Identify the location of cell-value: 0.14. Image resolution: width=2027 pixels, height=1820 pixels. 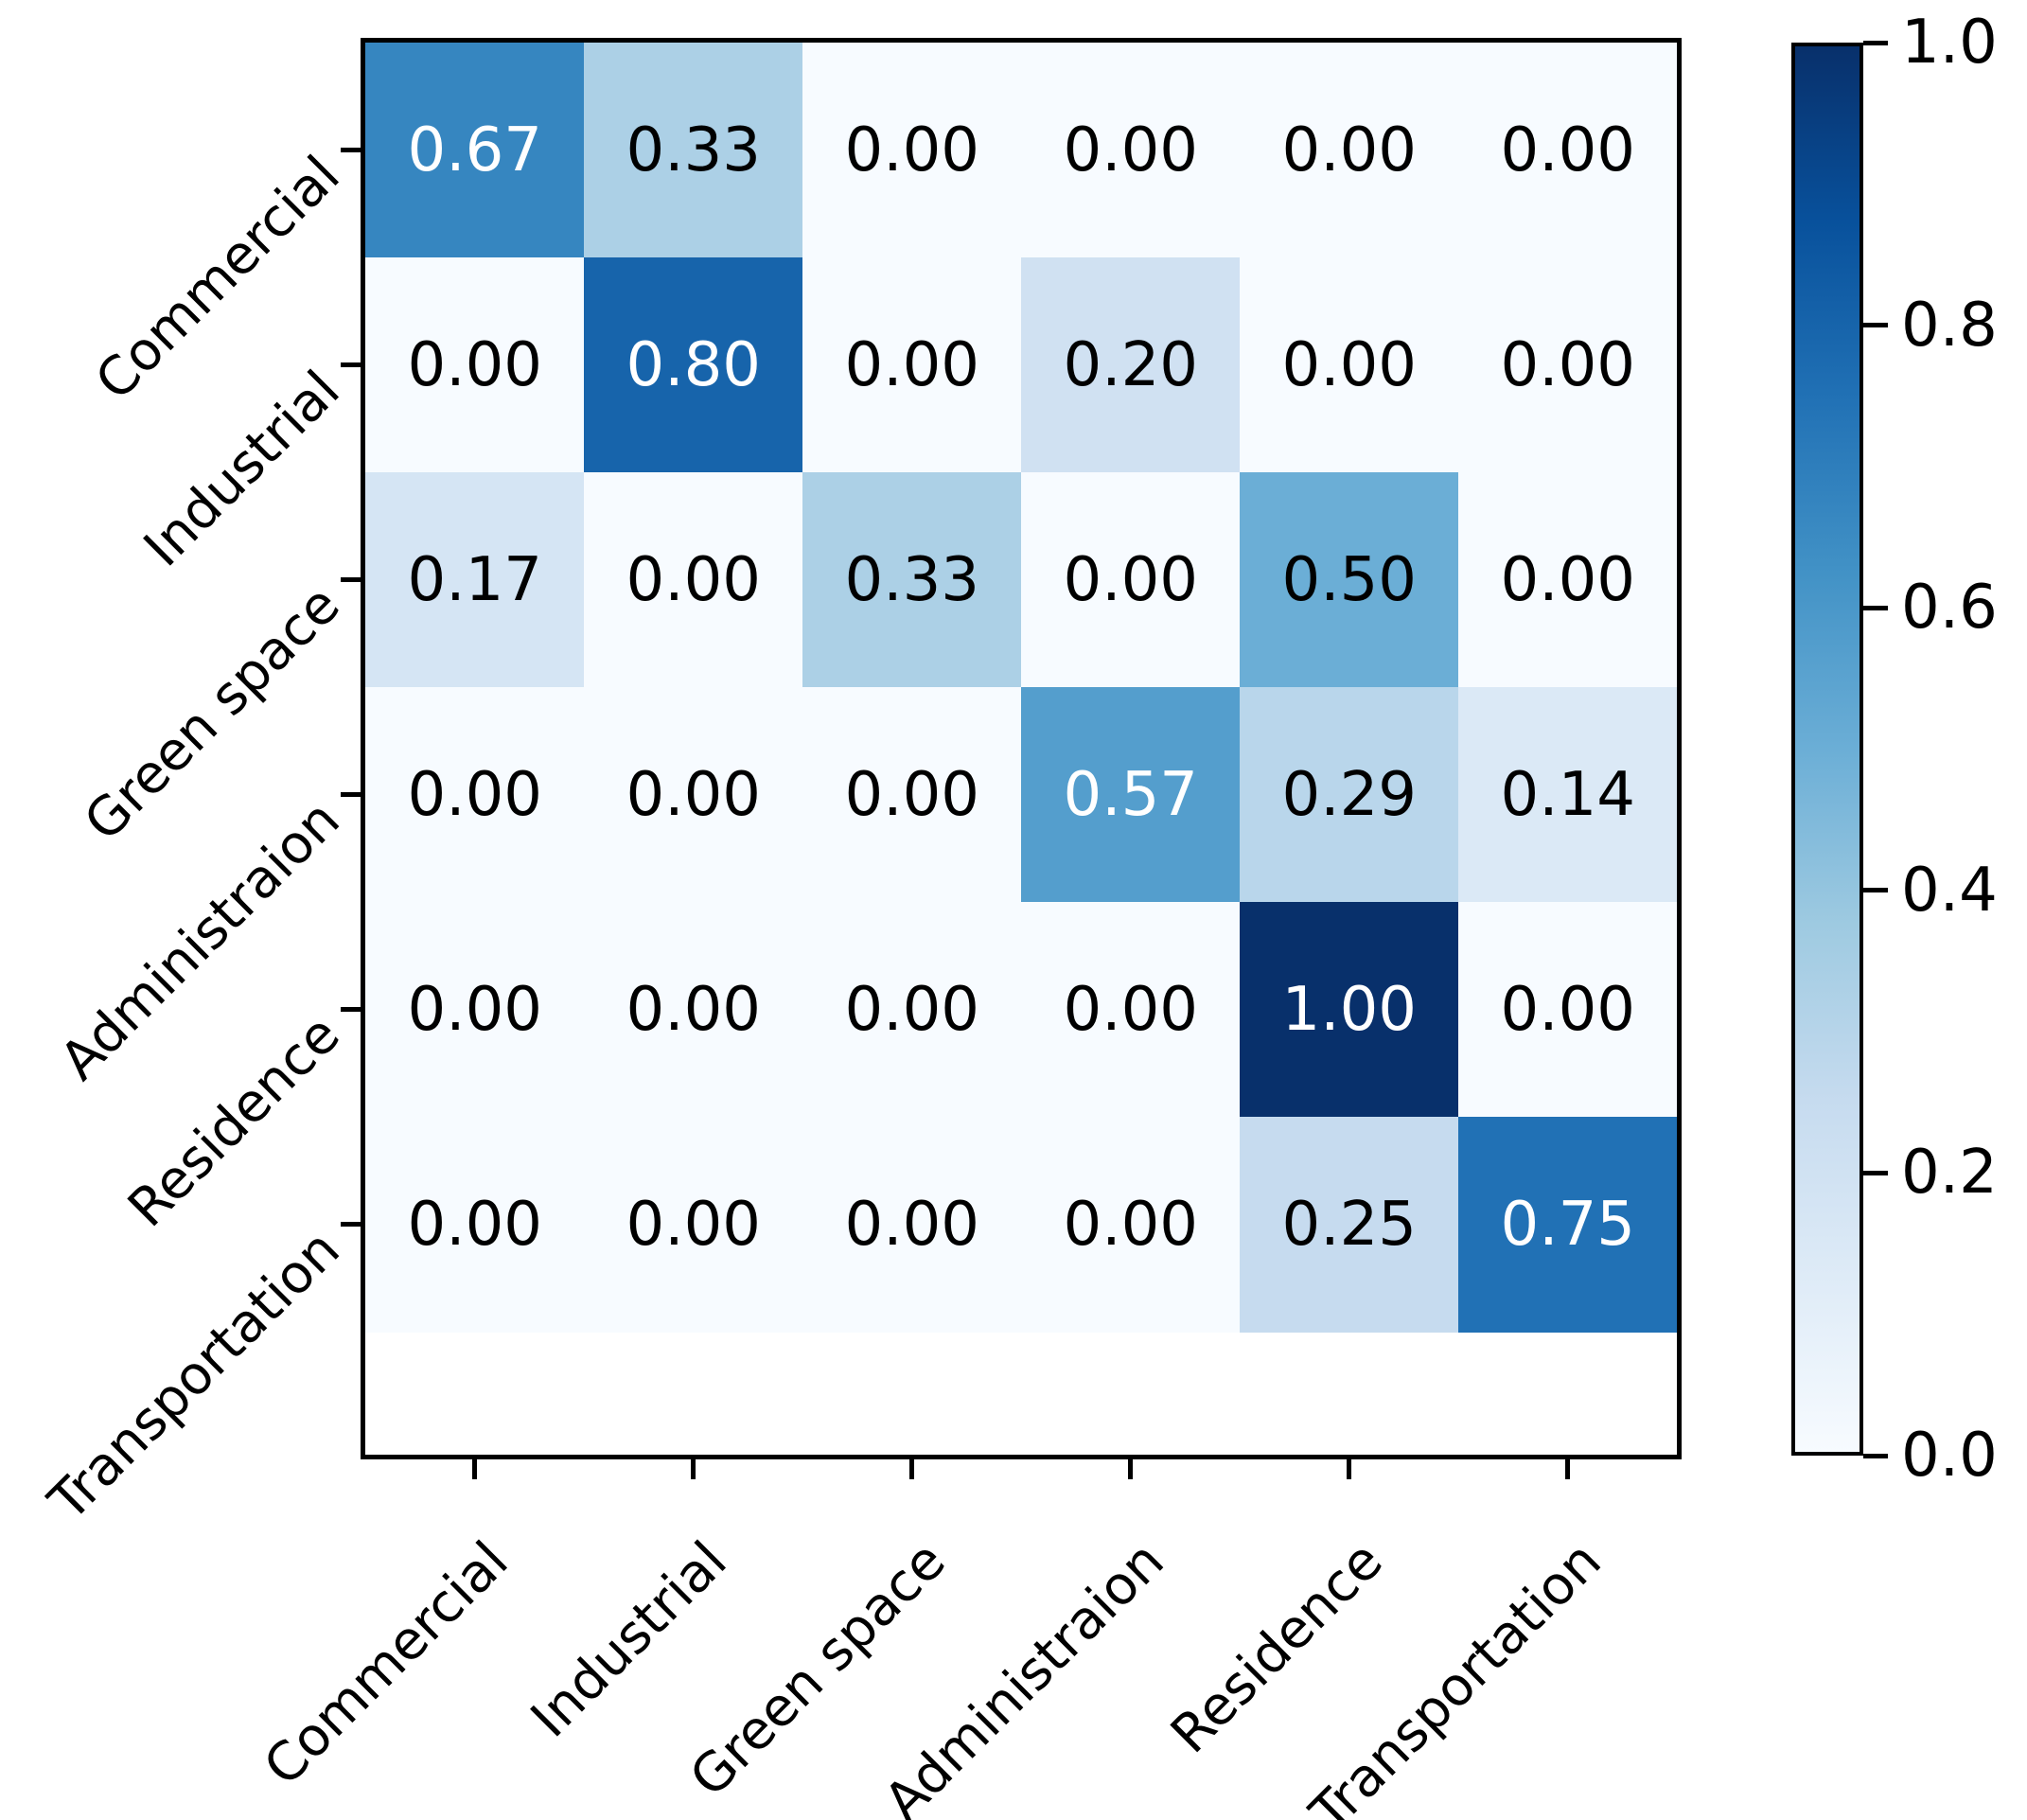
(1568, 794).